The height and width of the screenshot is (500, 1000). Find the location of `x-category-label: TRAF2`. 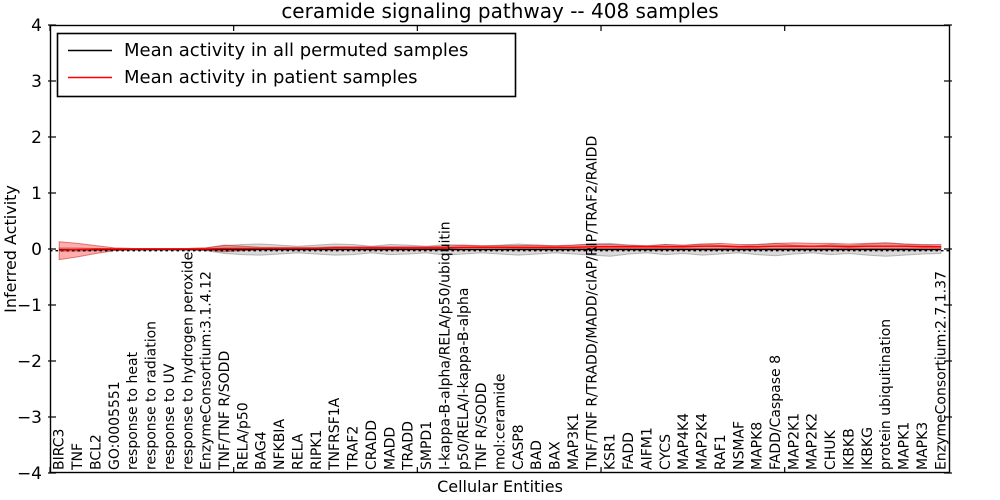

x-category-label: TRAF2 is located at coordinates (354, 448).